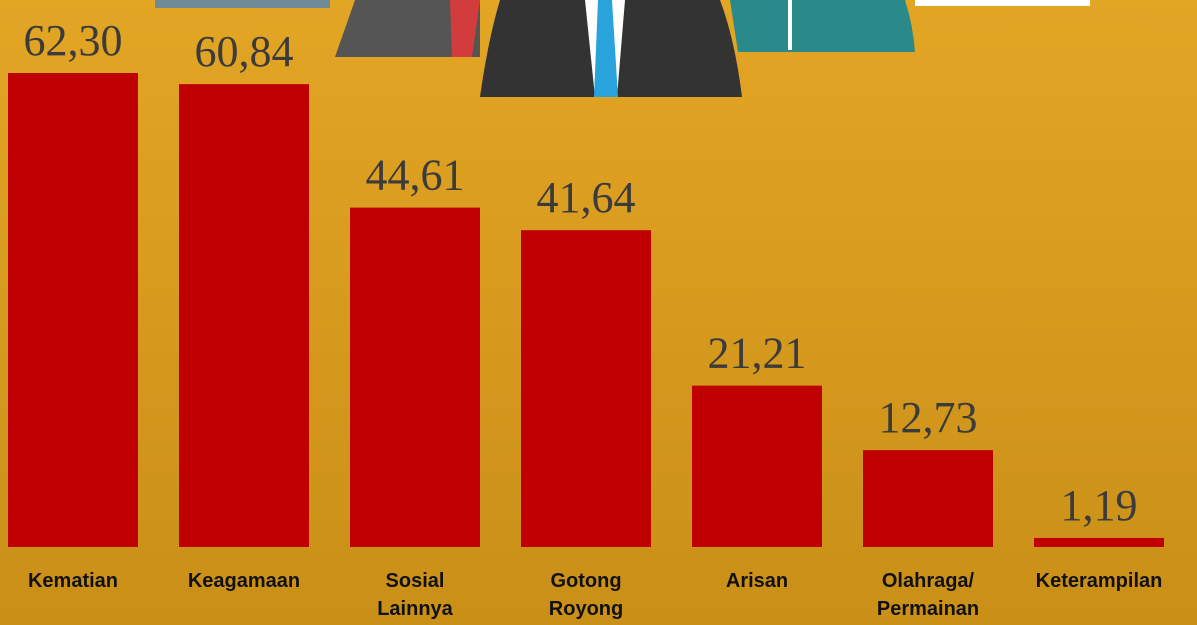 The width and height of the screenshot is (1197, 625). Describe the element at coordinates (790, 25) in the screenshot. I see `figure-detail` at that location.